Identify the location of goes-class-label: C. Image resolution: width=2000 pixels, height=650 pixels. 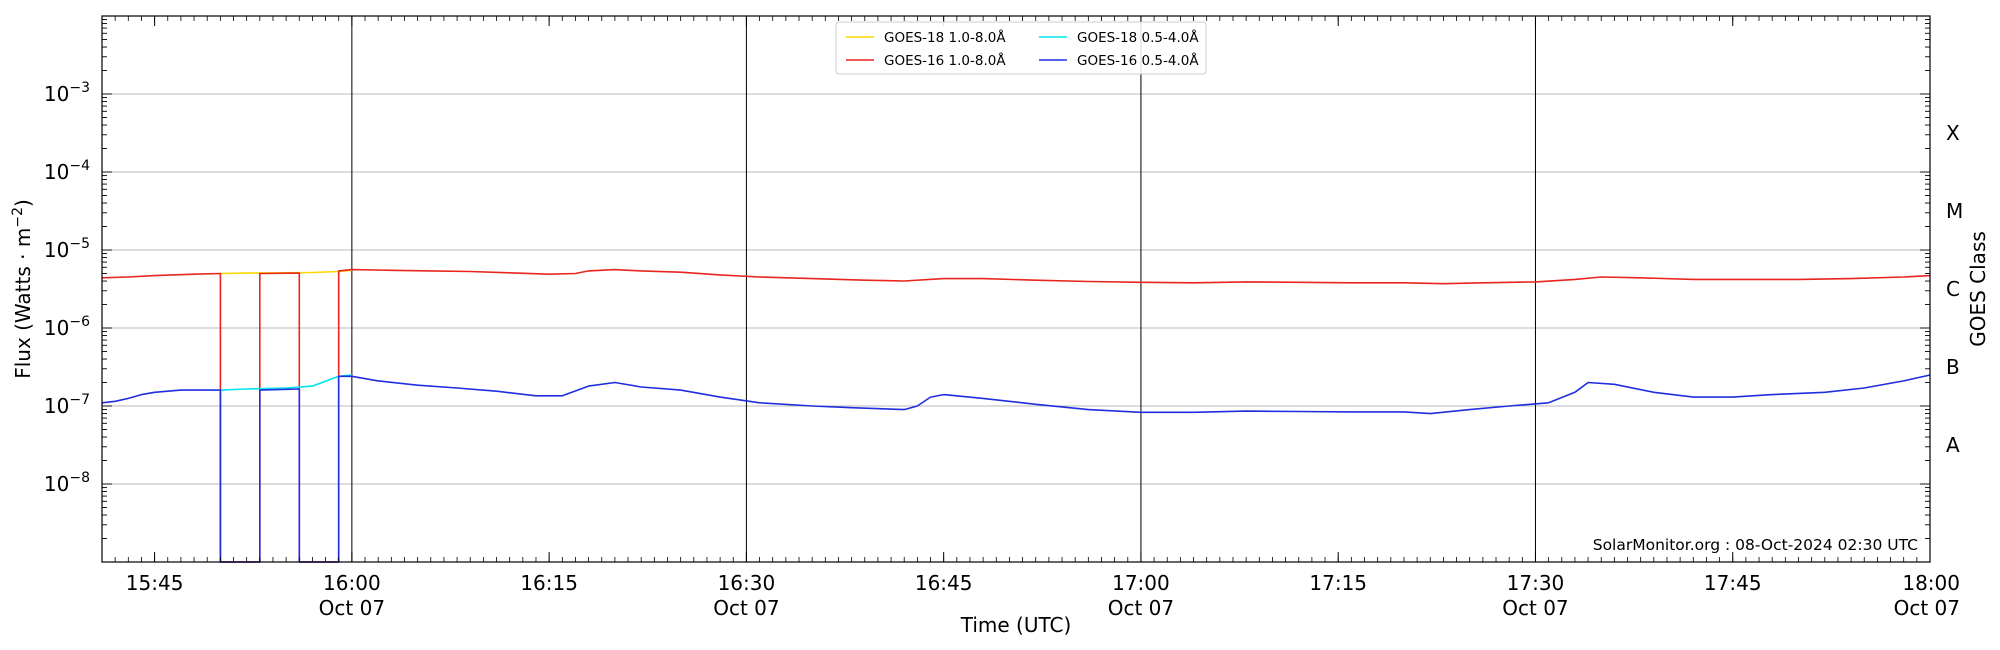
(1953, 289).